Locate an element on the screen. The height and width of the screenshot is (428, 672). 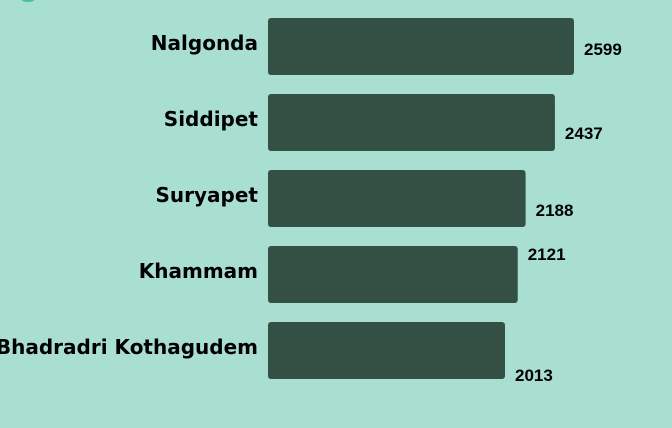
category-label: Khammam is located at coordinates (198, 271).